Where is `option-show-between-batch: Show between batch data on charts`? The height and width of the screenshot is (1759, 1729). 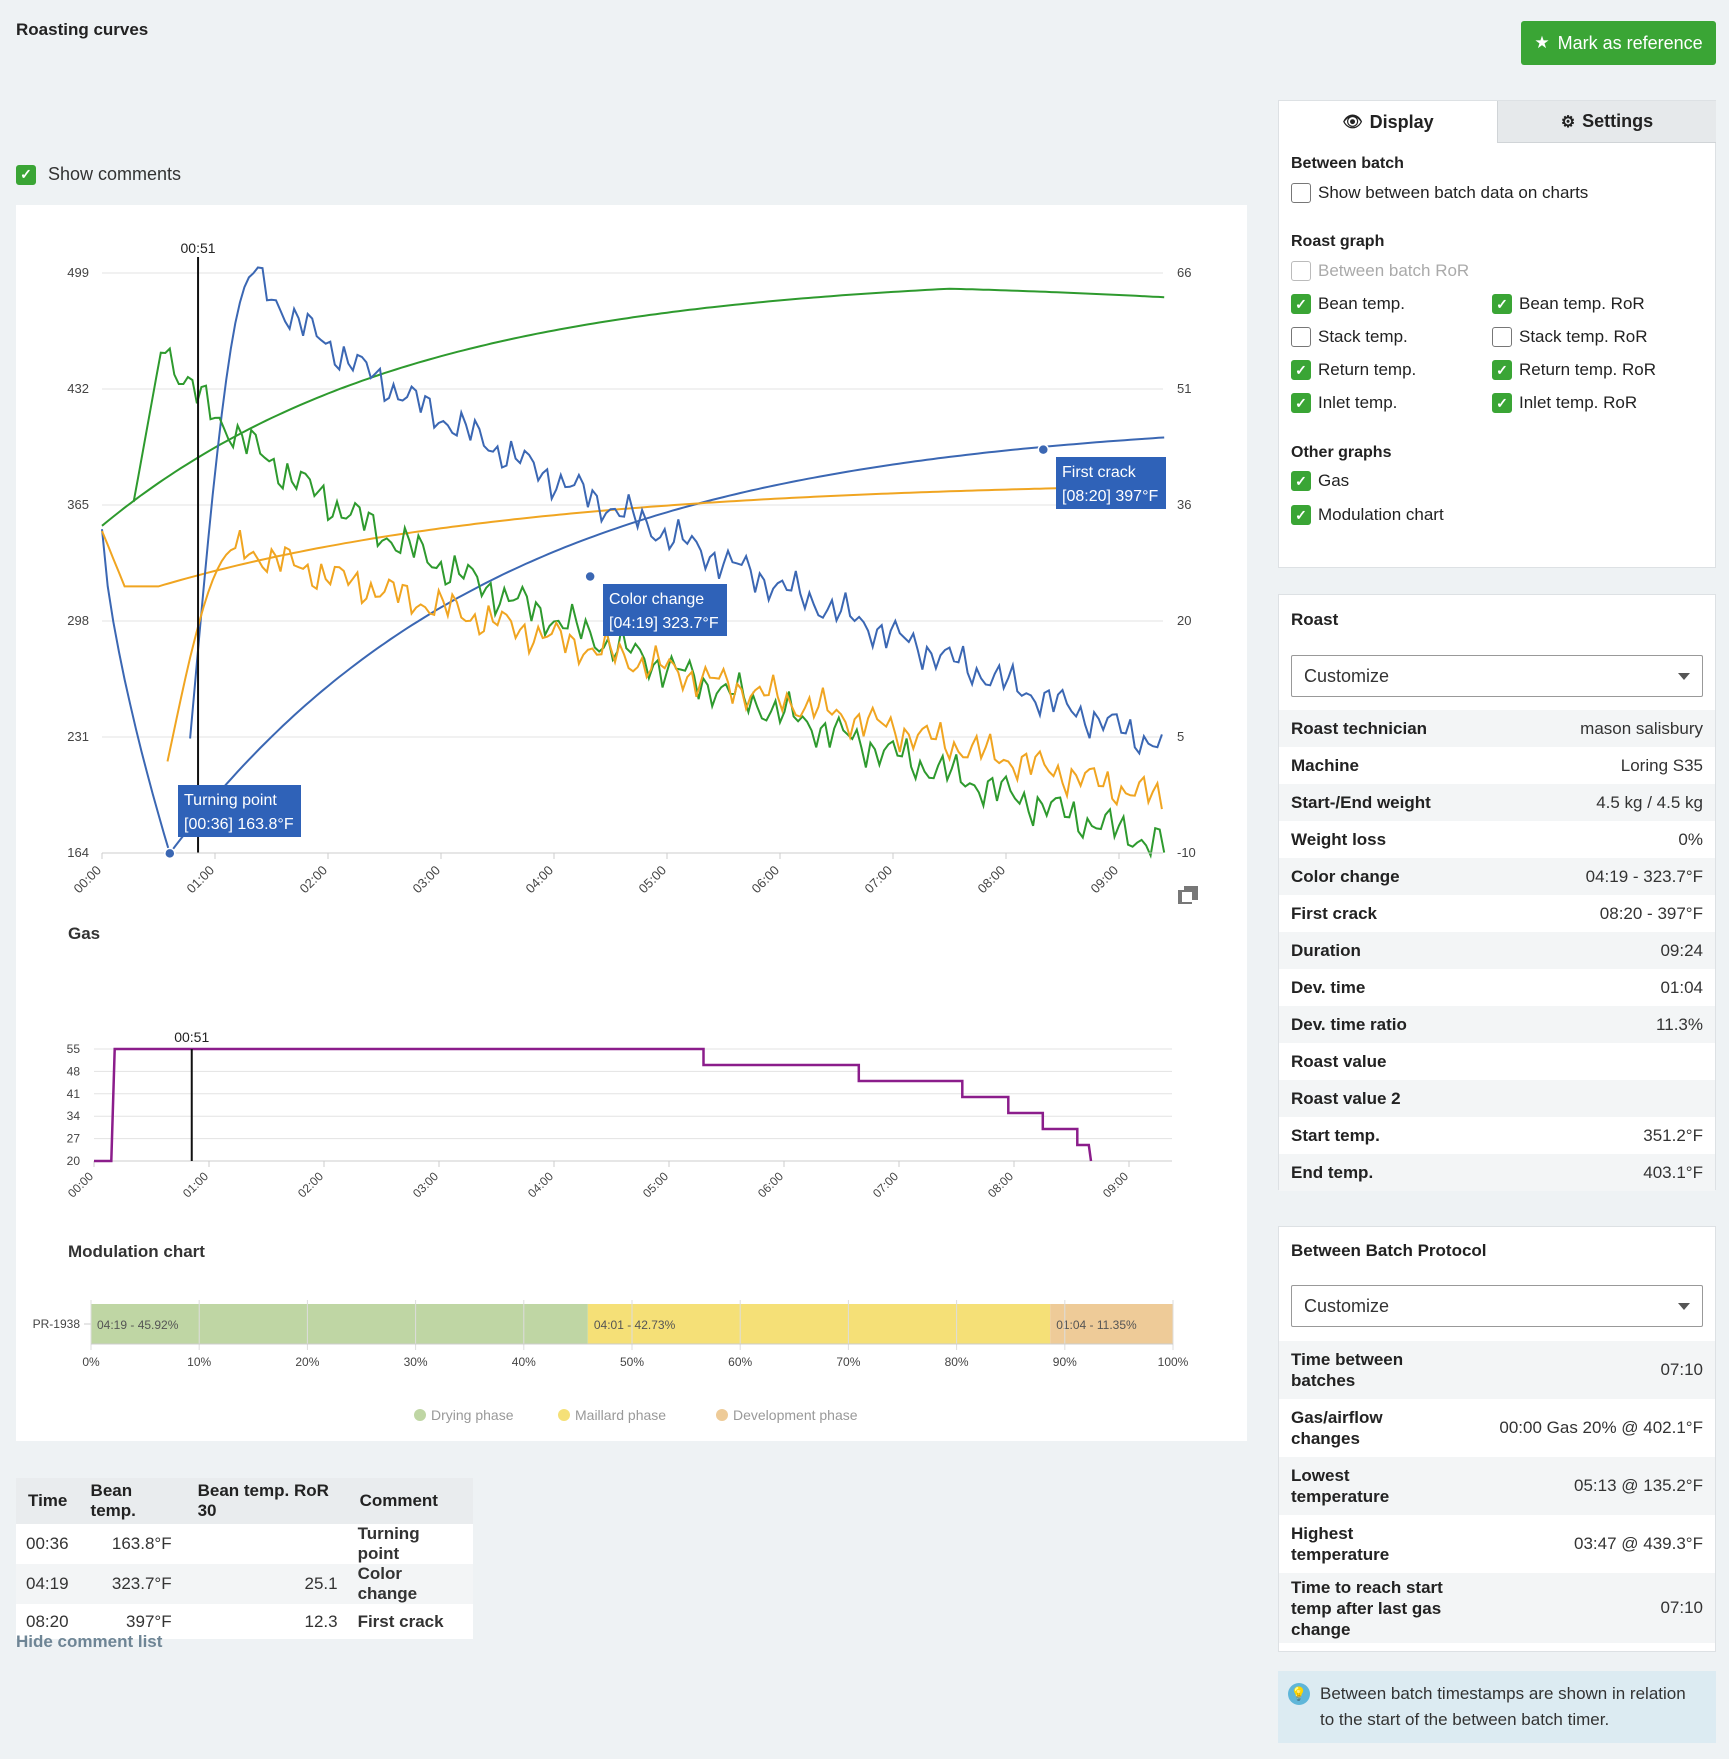 option-show-between-batch: Show between batch data on charts is located at coordinates (1439, 193).